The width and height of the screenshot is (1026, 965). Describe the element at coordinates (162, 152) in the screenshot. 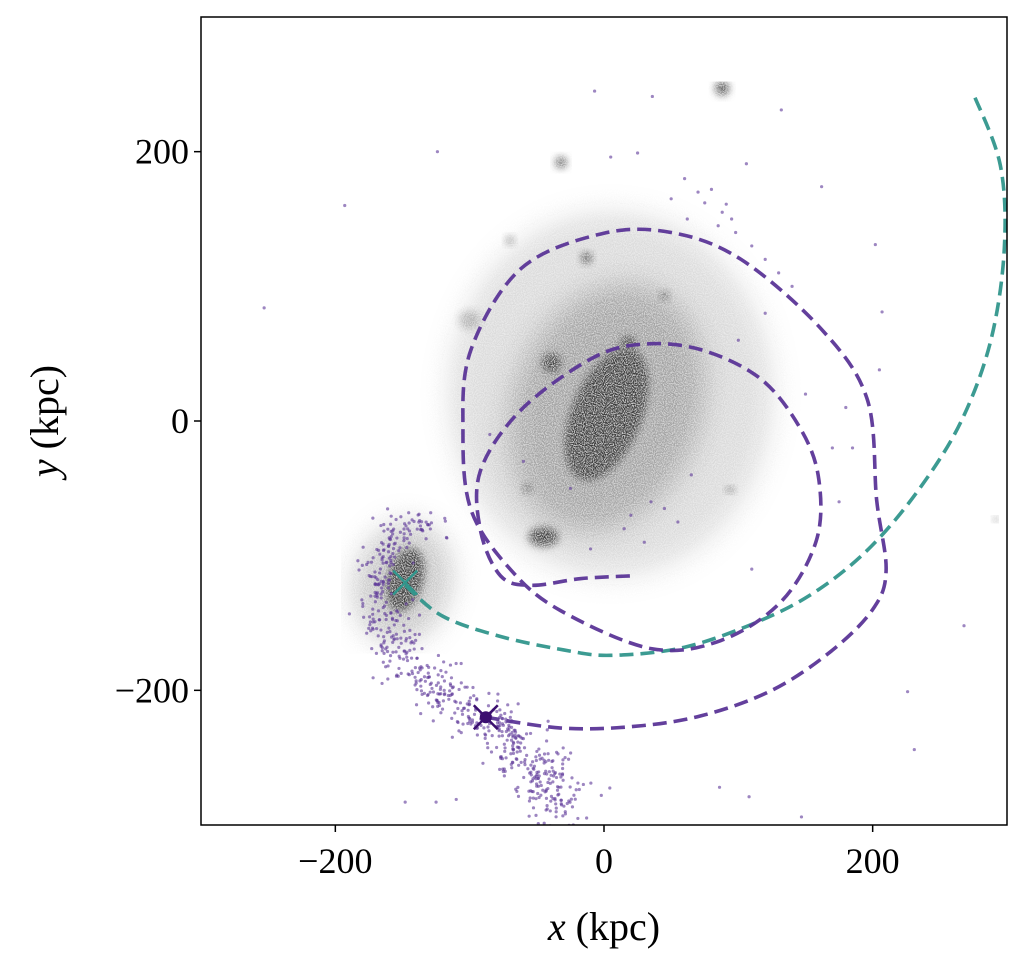

I see `y-tick-label: 200` at that location.